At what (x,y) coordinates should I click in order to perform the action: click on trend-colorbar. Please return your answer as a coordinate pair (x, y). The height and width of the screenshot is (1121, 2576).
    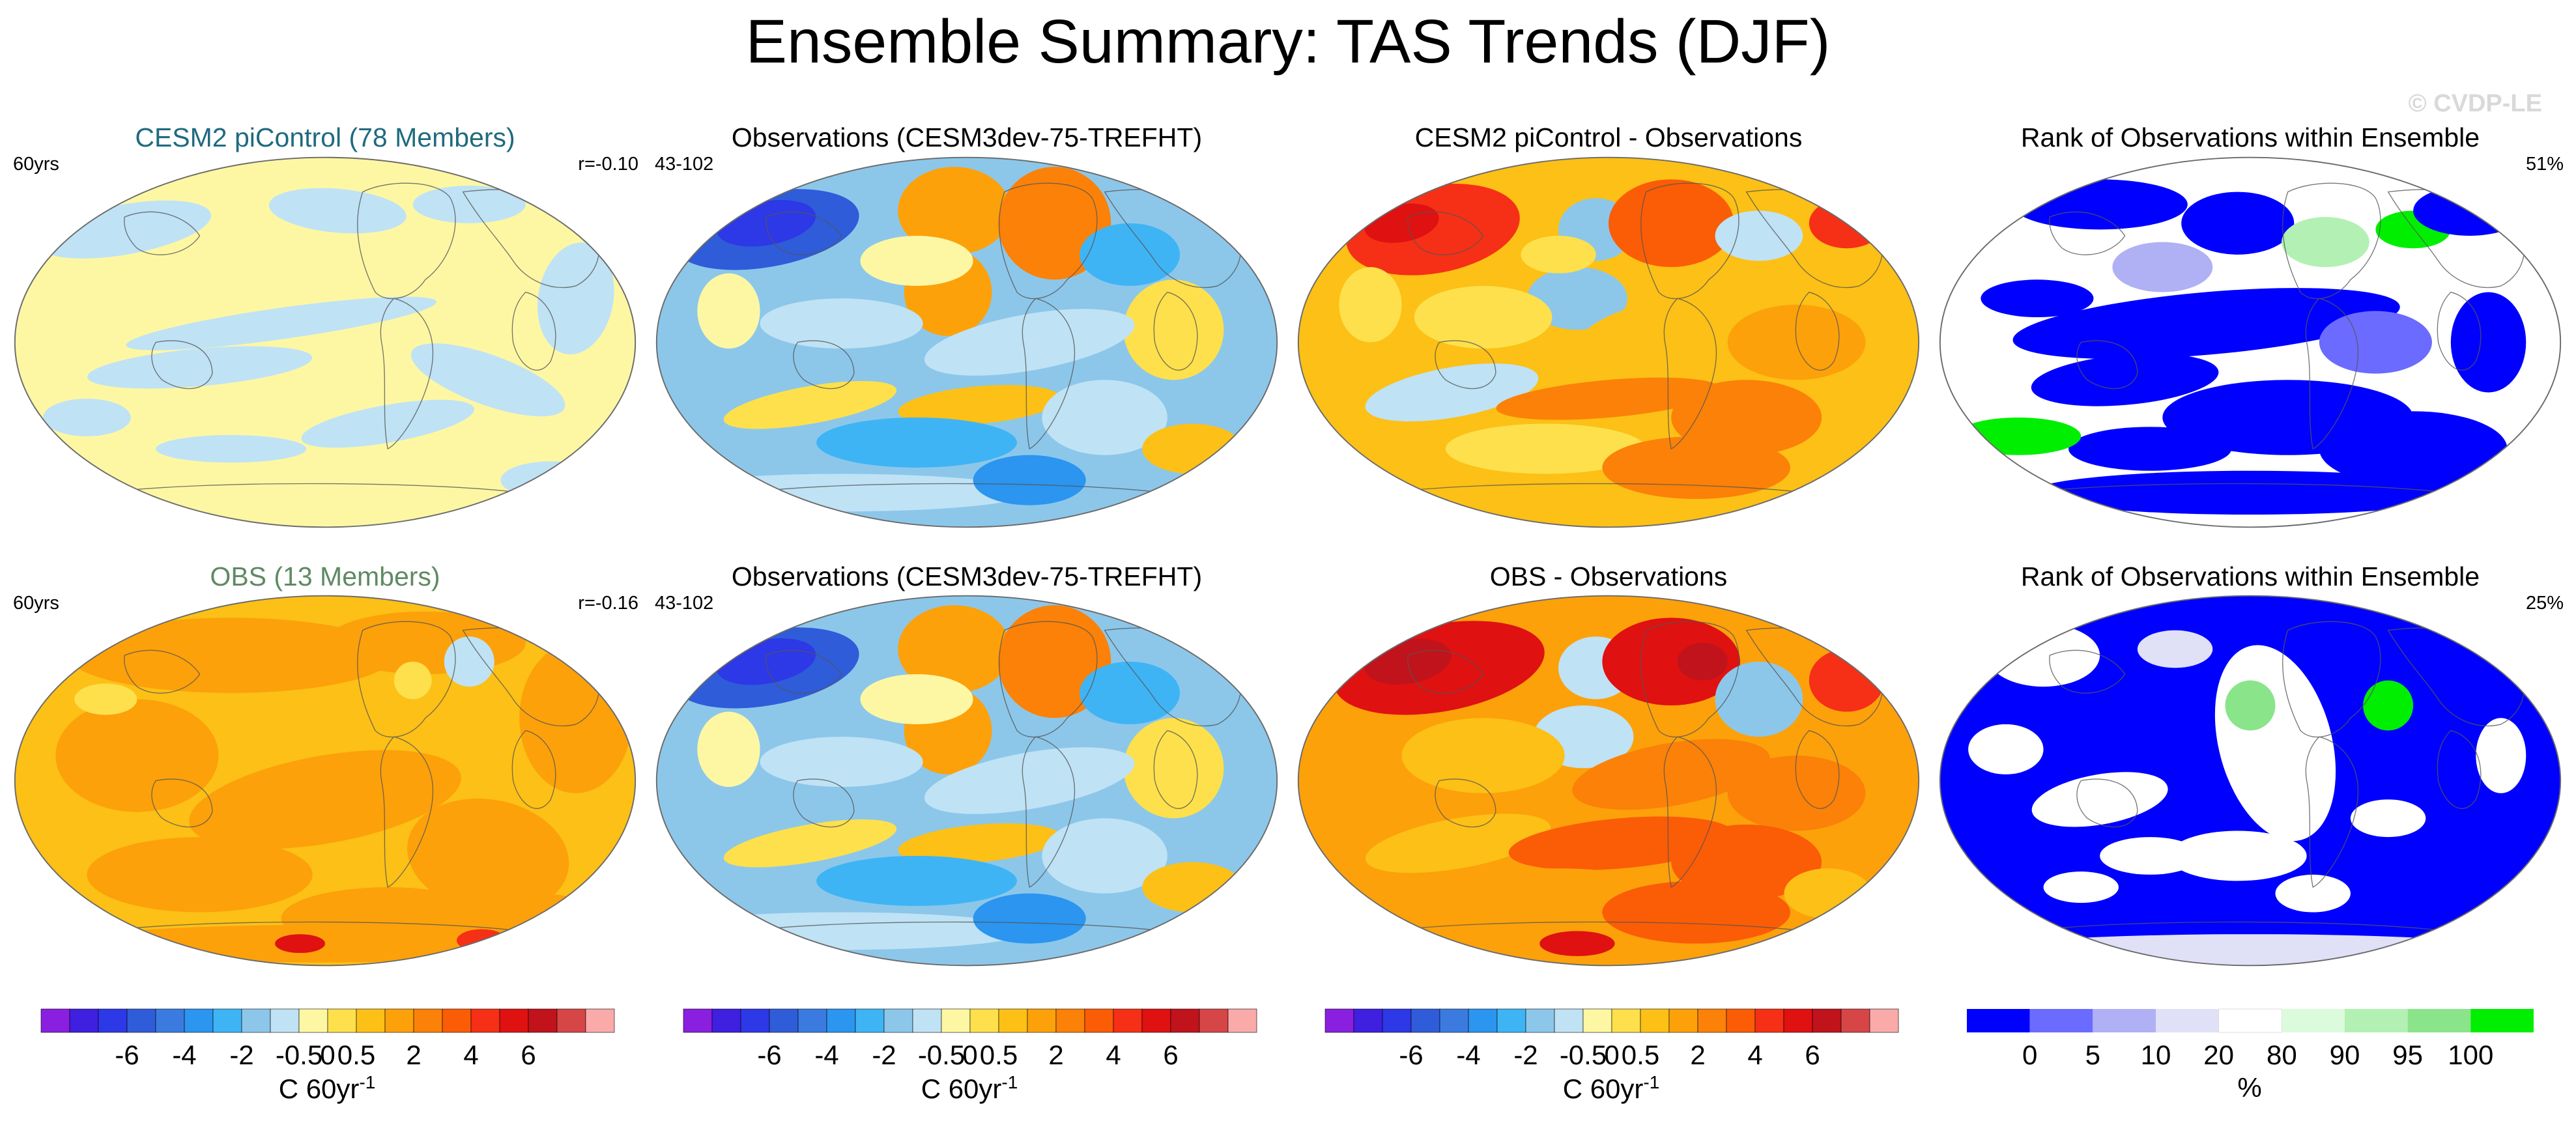
    Looking at the image, I should click on (1612, 1021).